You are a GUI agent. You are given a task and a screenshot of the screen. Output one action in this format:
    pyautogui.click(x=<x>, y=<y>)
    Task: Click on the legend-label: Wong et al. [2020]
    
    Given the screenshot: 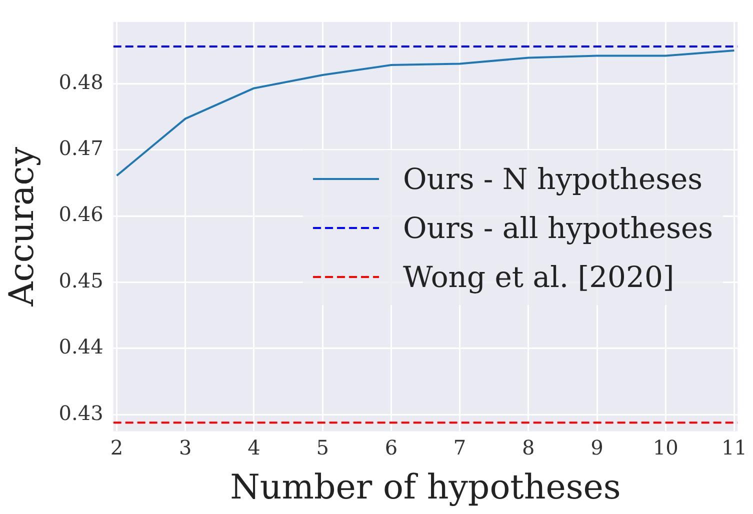 What is the action you would take?
    pyautogui.click(x=538, y=277)
    